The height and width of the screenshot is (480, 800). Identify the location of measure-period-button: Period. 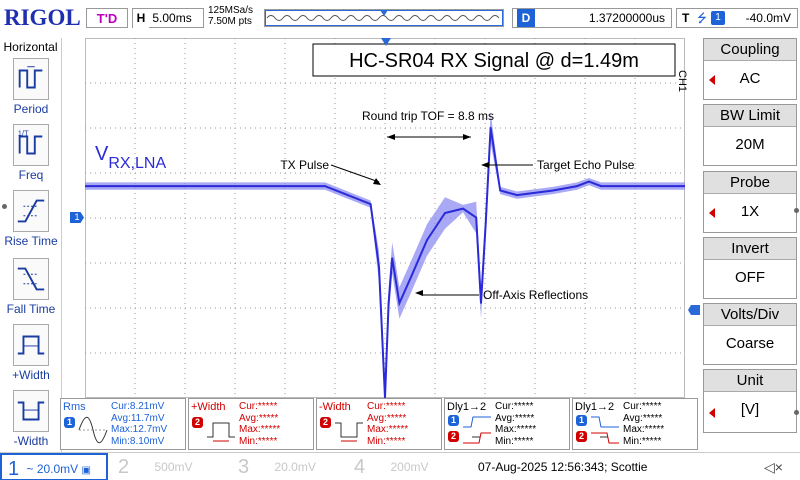
(31, 87).